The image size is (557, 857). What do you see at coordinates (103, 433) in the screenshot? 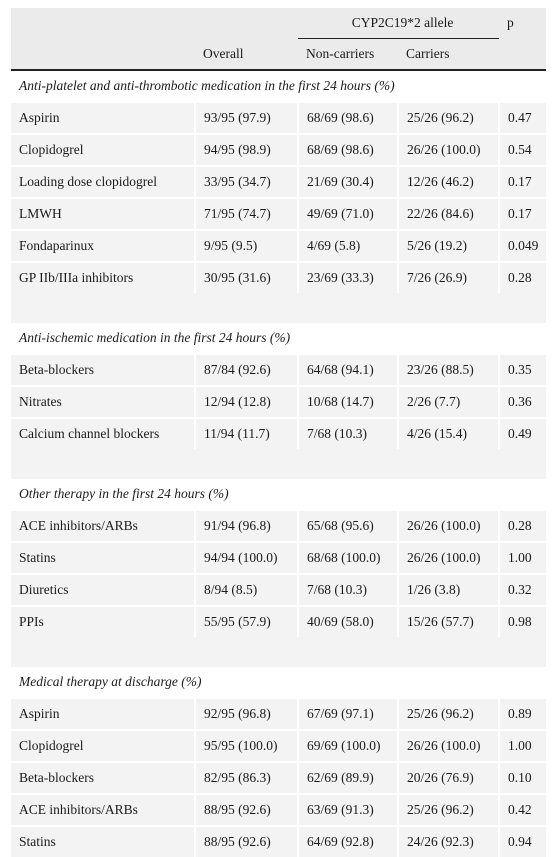
I see `medication-name-cell: Calcium channel blockers` at bounding box center [103, 433].